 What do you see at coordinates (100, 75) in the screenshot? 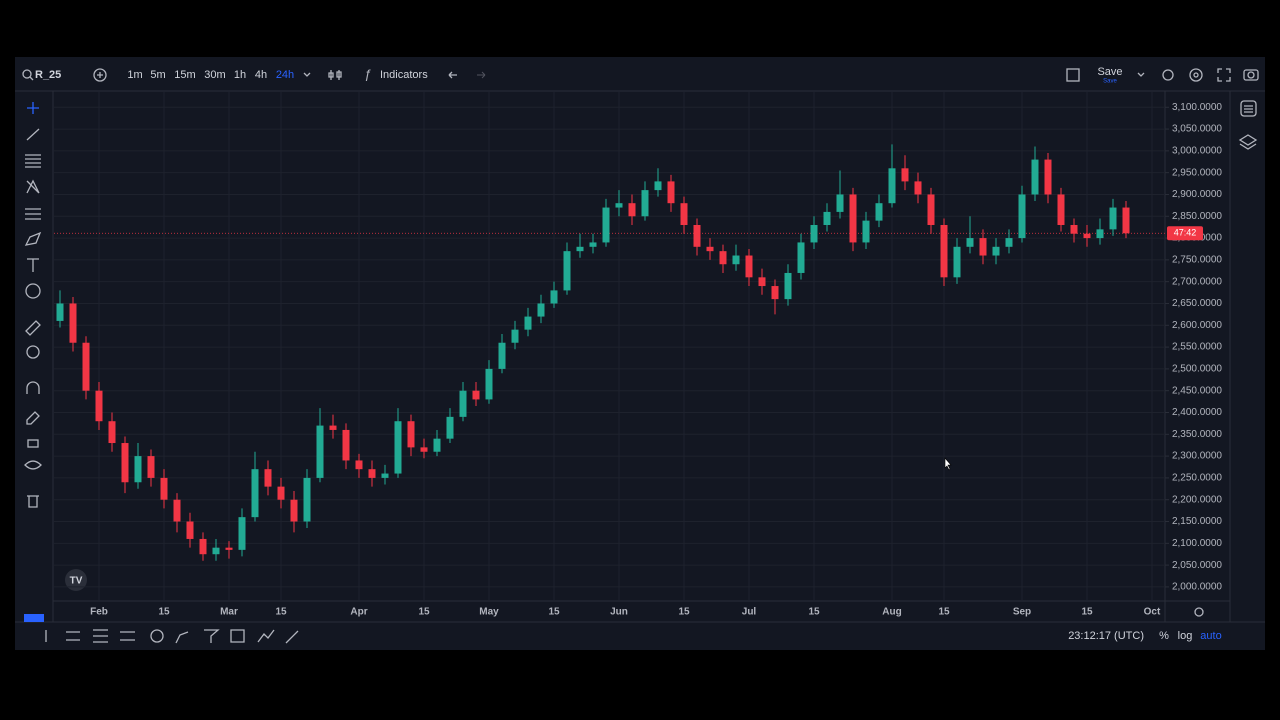
I see `add-symbol` at bounding box center [100, 75].